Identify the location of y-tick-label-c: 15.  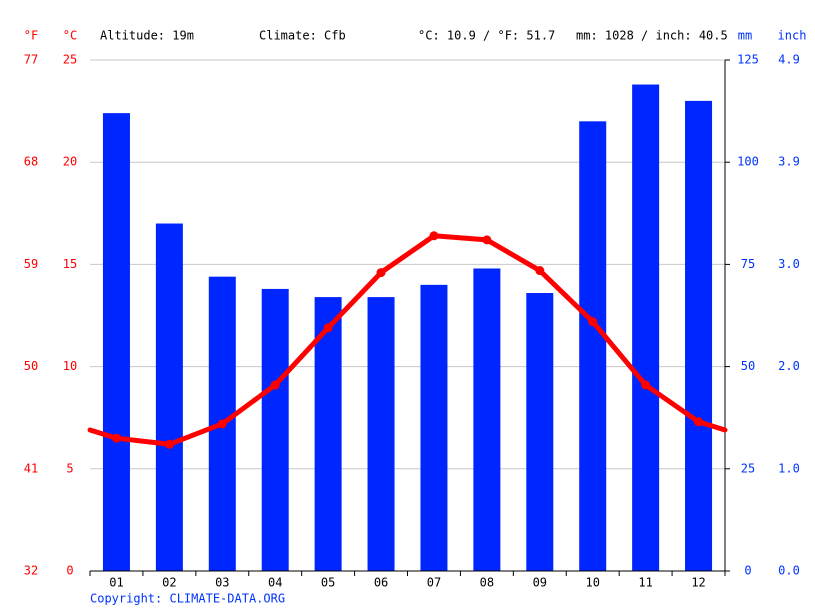
(70, 264).